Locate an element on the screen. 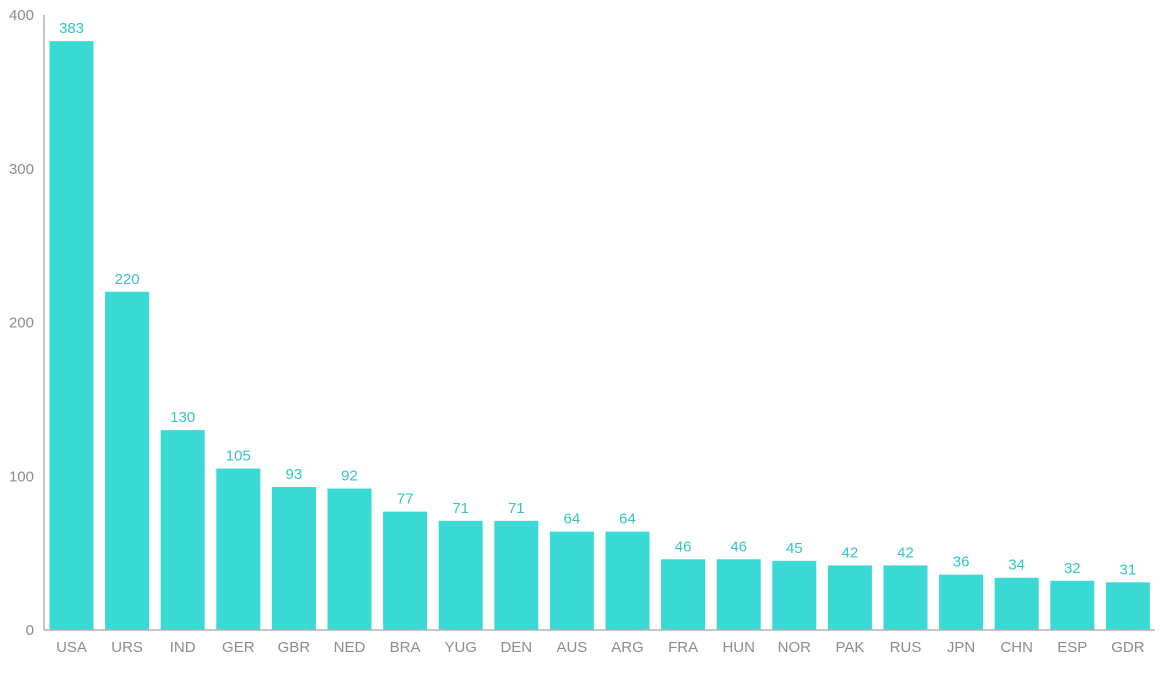  x-tick-label-ind: IND is located at coordinates (183, 647).